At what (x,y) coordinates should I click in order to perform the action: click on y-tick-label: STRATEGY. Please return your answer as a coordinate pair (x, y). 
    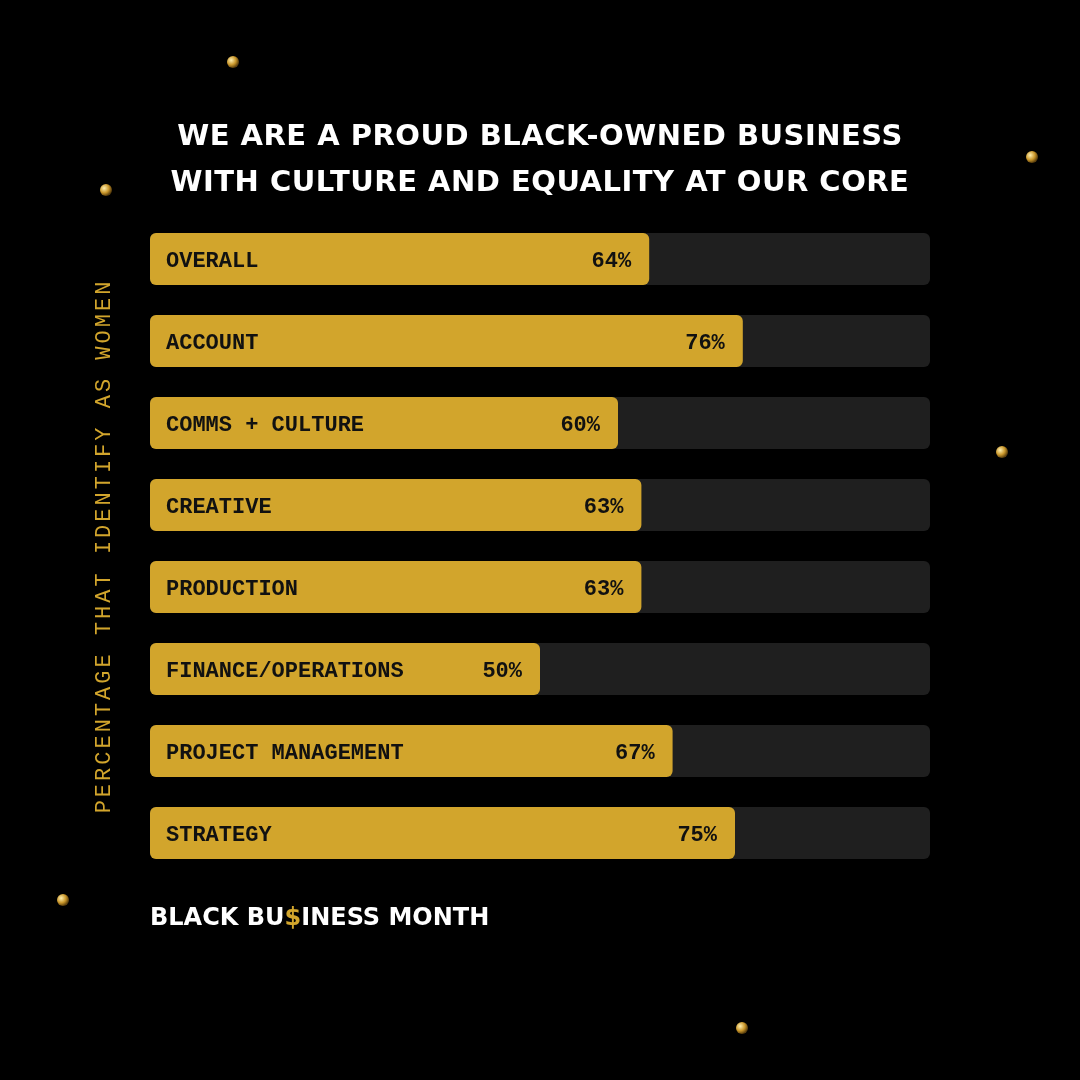
    Looking at the image, I should click on (219, 835).